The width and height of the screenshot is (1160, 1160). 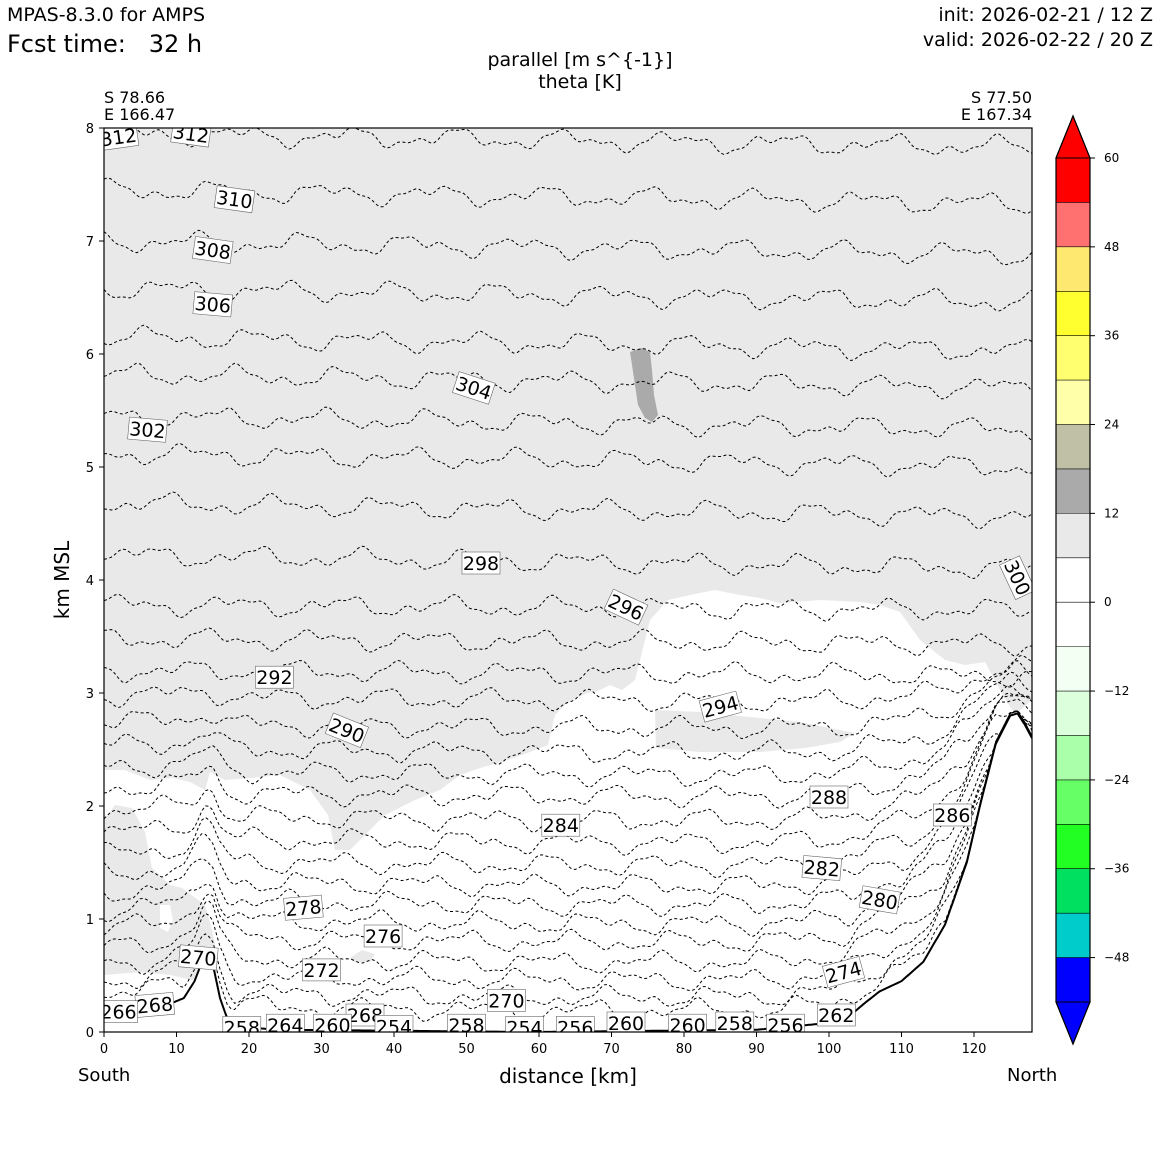 I want to click on contour-label-text: 276, so click(x=383, y=937).